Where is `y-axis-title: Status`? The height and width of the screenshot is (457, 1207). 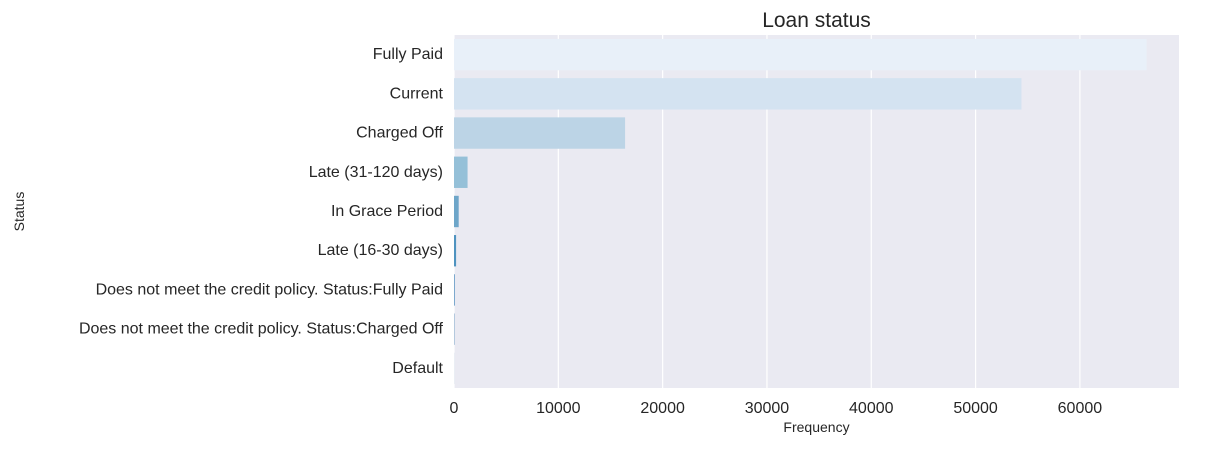
y-axis-title: Status is located at coordinates (19, 212).